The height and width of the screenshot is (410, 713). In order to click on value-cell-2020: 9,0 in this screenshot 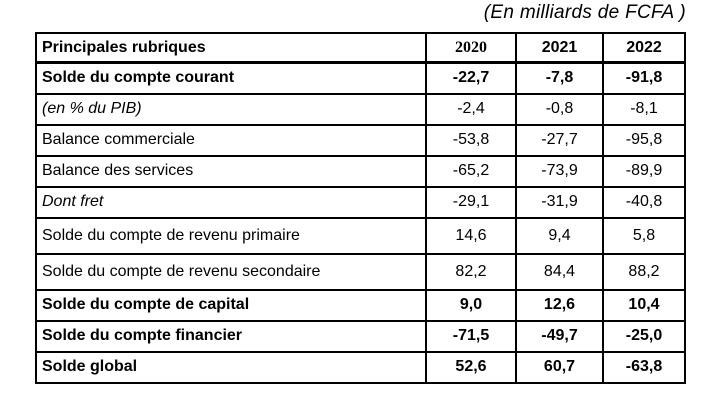, I will do `click(471, 305)`.